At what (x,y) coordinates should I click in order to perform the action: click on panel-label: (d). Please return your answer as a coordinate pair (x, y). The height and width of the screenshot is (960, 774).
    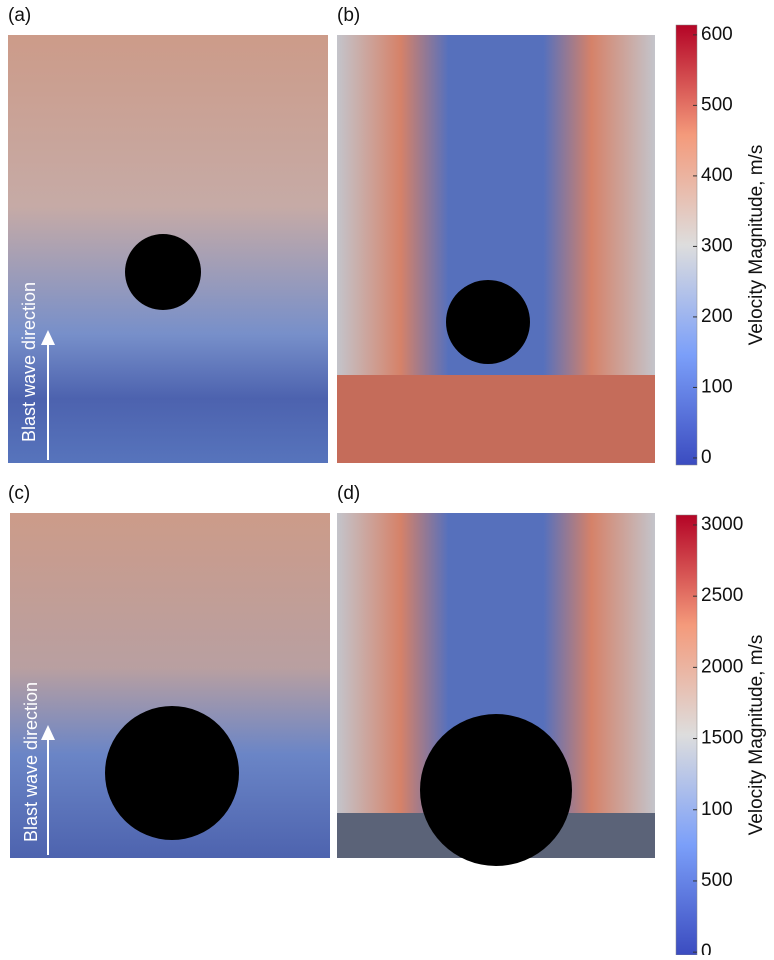
    Looking at the image, I should click on (348, 493).